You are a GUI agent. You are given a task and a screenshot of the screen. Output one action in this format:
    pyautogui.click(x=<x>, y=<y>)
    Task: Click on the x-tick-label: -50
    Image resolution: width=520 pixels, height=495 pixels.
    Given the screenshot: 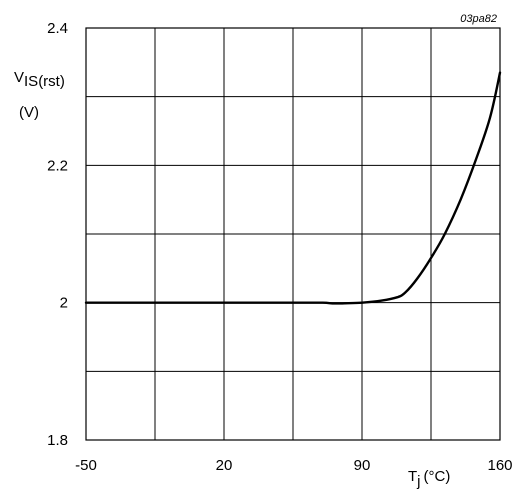 What is the action you would take?
    pyautogui.click(x=86, y=465)
    